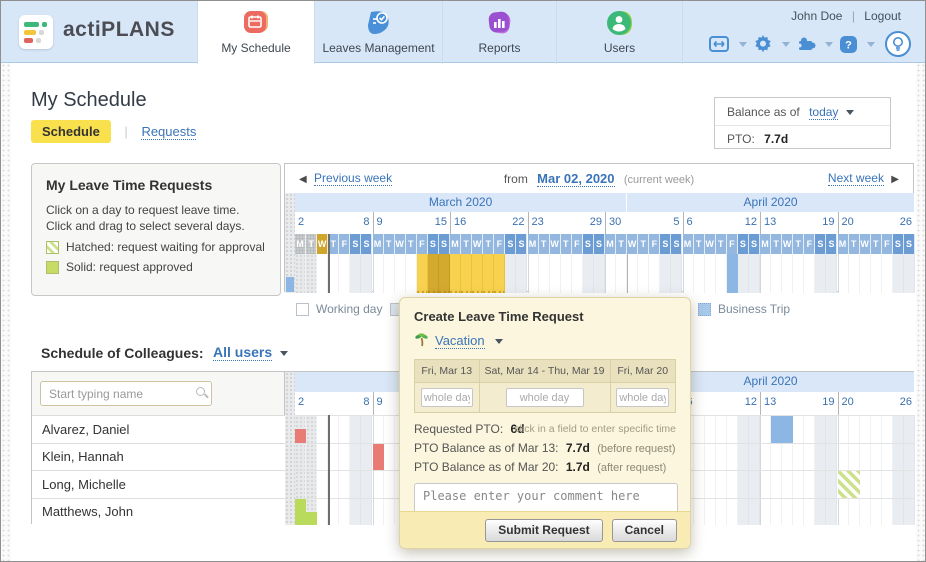 The height and width of the screenshot is (562, 926). I want to click on leave-block-red, so click(378, 456).